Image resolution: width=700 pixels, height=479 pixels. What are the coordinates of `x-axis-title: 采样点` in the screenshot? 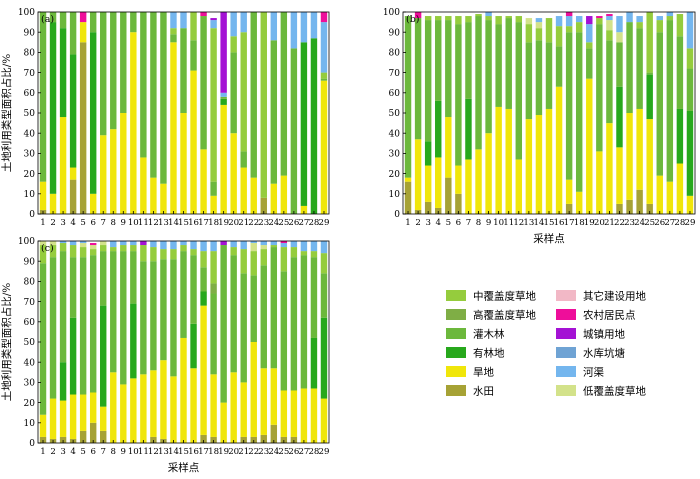 It's located at (549, 238).